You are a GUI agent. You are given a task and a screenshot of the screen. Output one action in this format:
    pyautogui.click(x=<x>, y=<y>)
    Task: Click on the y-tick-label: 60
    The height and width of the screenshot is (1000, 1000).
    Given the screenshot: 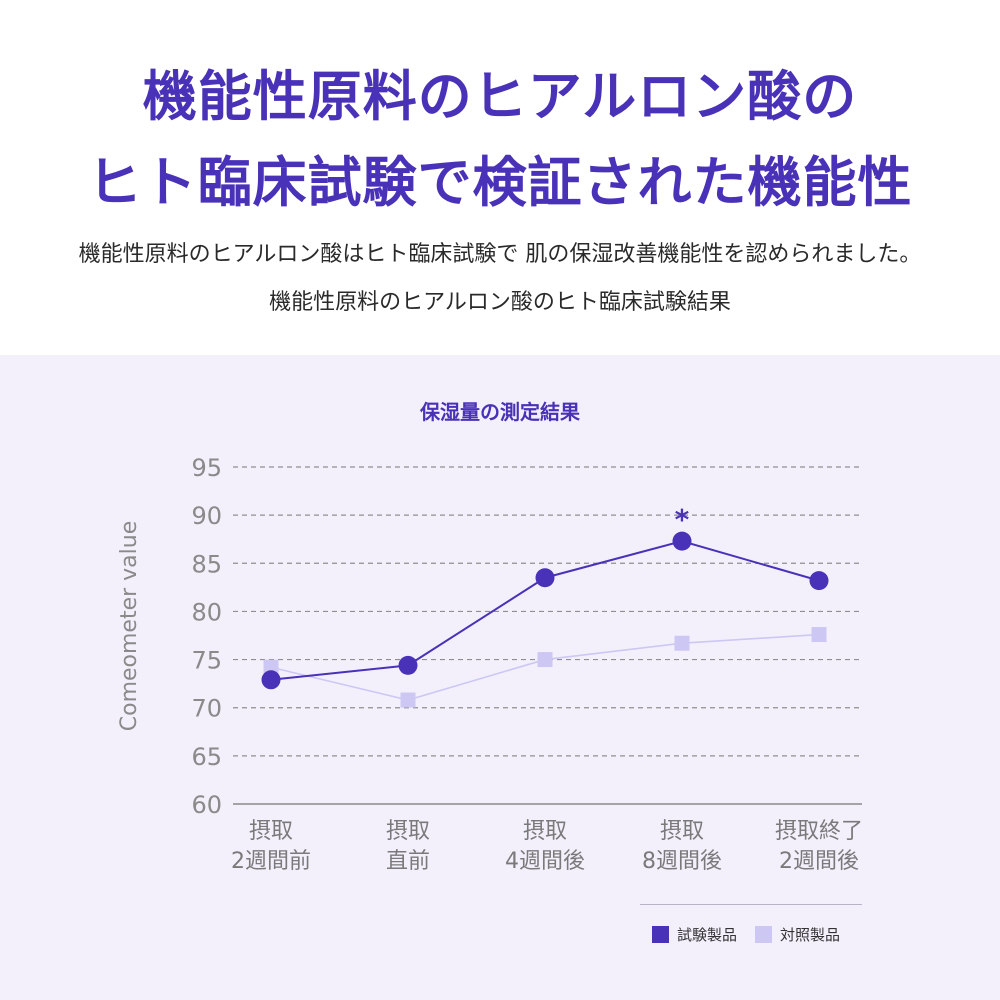 What is the action you would take?
    pyautogui.click(x=206, y=805)
    